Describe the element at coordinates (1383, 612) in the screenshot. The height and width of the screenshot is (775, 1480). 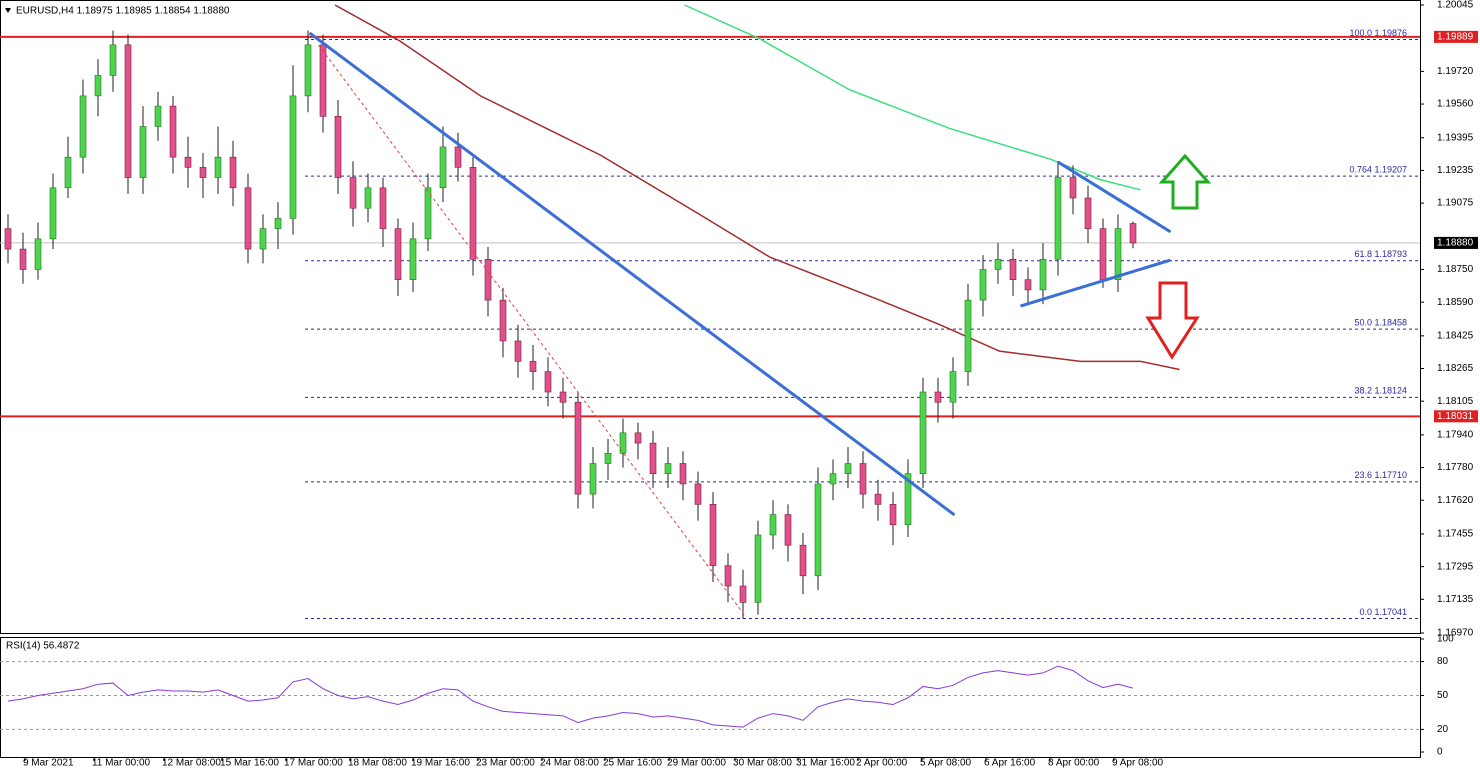
I see `fib-label: 0.0 1.17041` at that location.